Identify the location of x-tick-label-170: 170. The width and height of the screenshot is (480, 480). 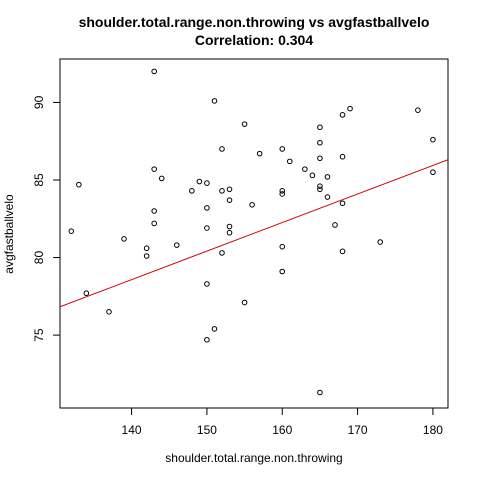
(358, 430).